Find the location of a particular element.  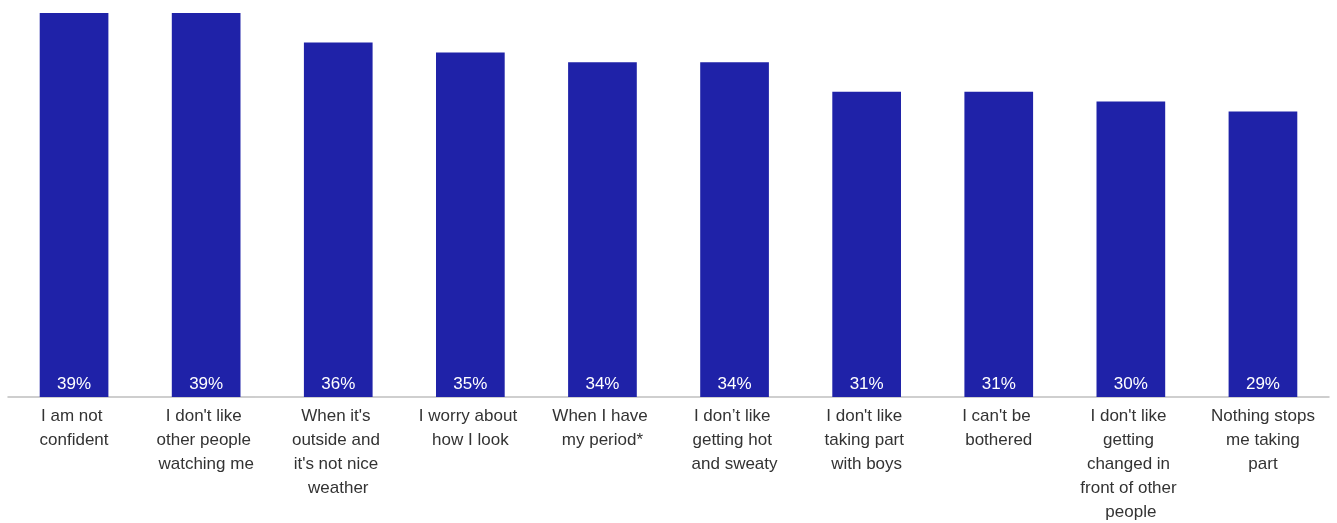

data-label: 36% is located at coordinates (338, 383).